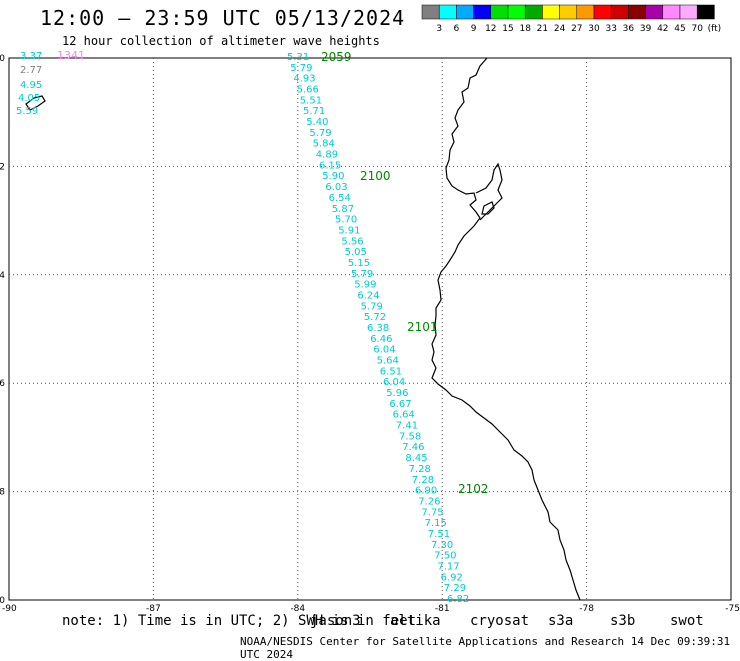 The height and width of the screenshot is (661, 740). Describe the element at coordinates (31, 56) in the screenshot. I see `swh-value-label: 3.37` at that location.